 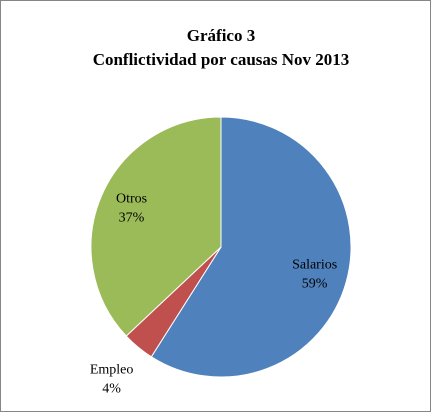 I want to click on slice-label: Empleo, so click(x=112, y=369).